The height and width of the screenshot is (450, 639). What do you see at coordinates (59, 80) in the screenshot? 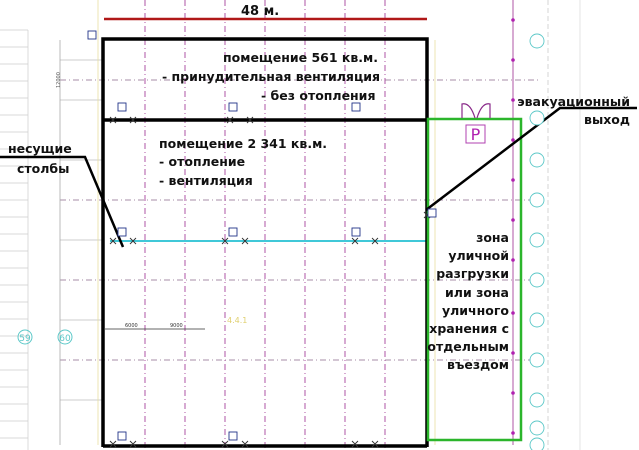
I see `span-dim: 12000` at bounding box center [59, 80].